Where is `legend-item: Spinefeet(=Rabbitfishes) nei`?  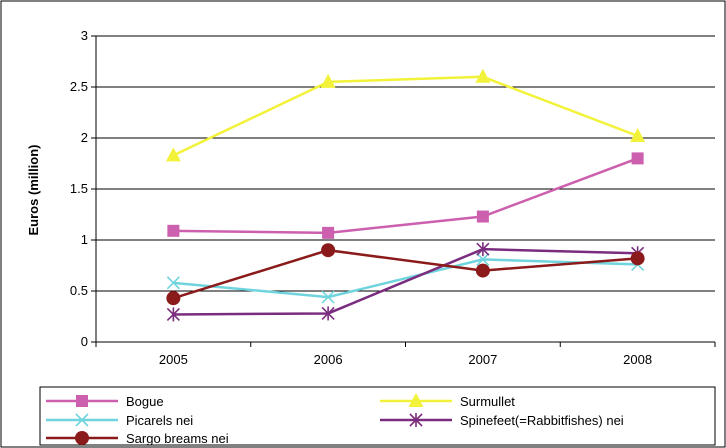 legend-item: Spinefeet(=Rabbitfishes) nei is located at coordinates (502, 420).